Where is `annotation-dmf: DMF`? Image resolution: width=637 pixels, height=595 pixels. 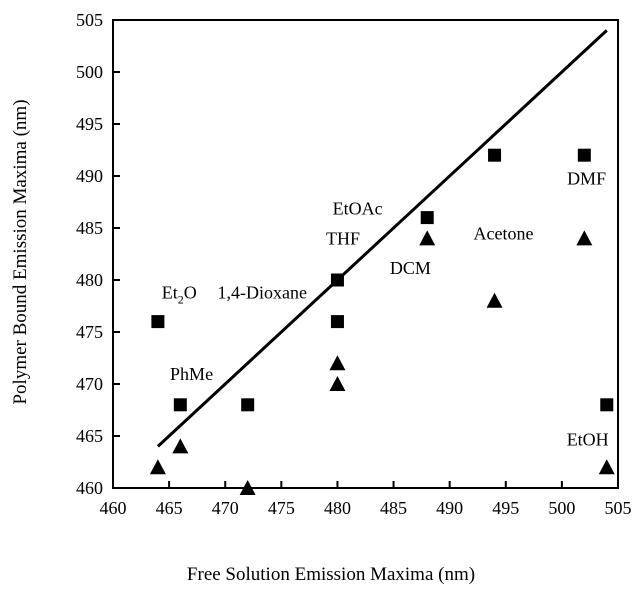 annotation-dmf: DMF is located at coordinates (586, 178).